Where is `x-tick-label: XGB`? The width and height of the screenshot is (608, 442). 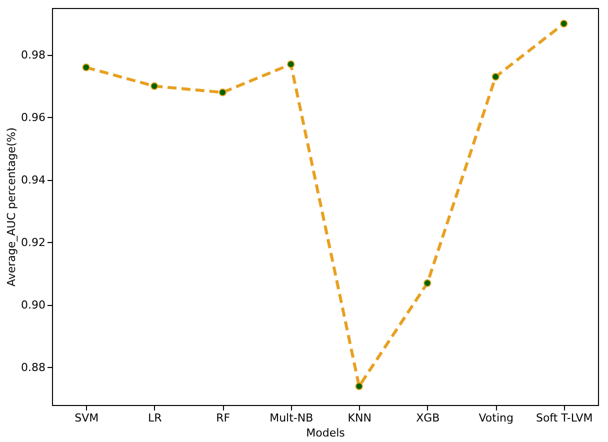 x-tick-label: XGB is located at coordinates (428, 418).